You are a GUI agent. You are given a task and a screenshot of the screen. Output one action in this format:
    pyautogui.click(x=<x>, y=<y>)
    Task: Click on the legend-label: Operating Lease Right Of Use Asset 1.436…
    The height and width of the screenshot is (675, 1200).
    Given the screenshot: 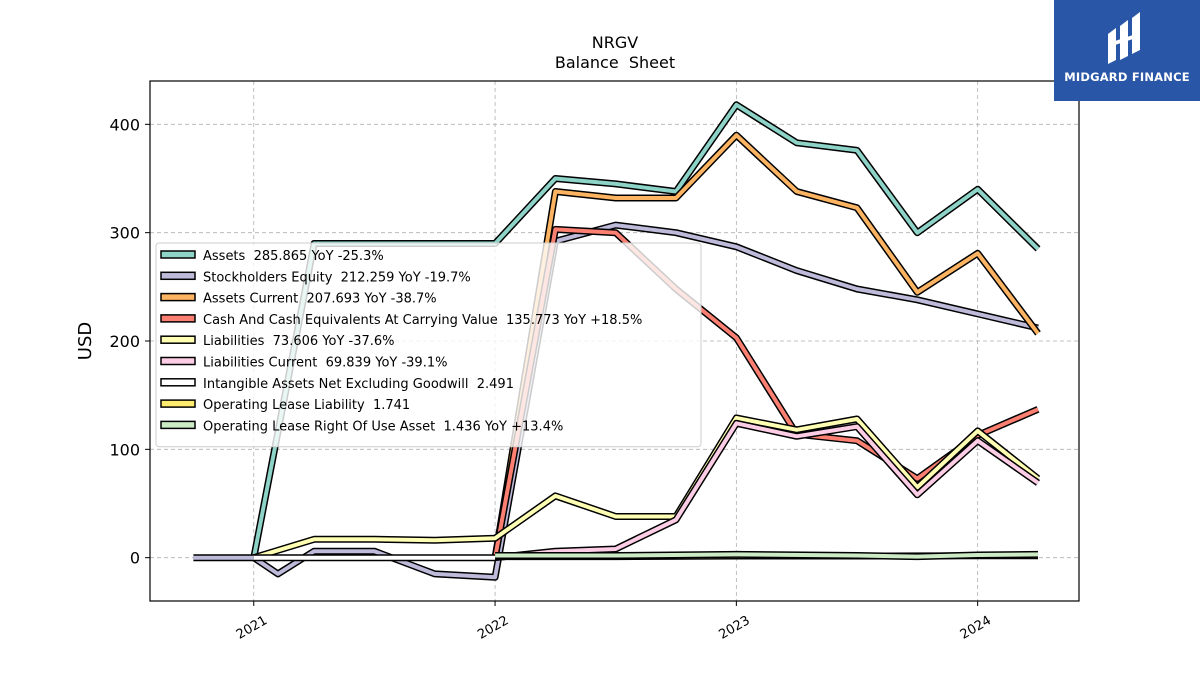 What is the action you would take?
    pyautogui.click(x=383, y=426)
    